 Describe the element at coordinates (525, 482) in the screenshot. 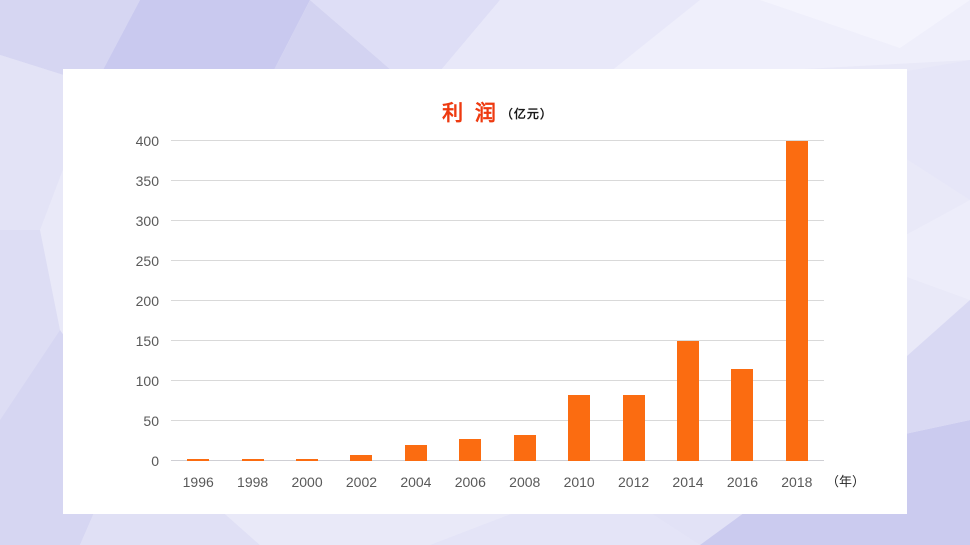

I see `x-axis-tick-label: 2008` at that location.